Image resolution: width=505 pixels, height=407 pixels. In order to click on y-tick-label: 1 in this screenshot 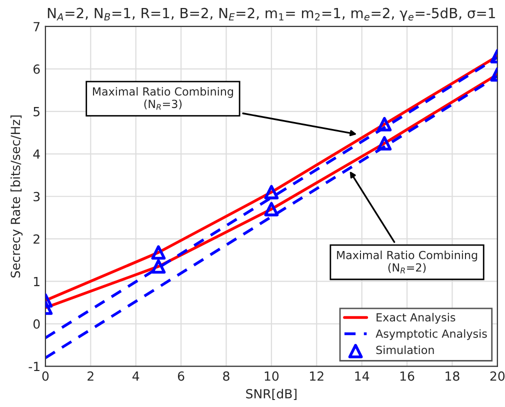, I will do `click(37, 281)`.